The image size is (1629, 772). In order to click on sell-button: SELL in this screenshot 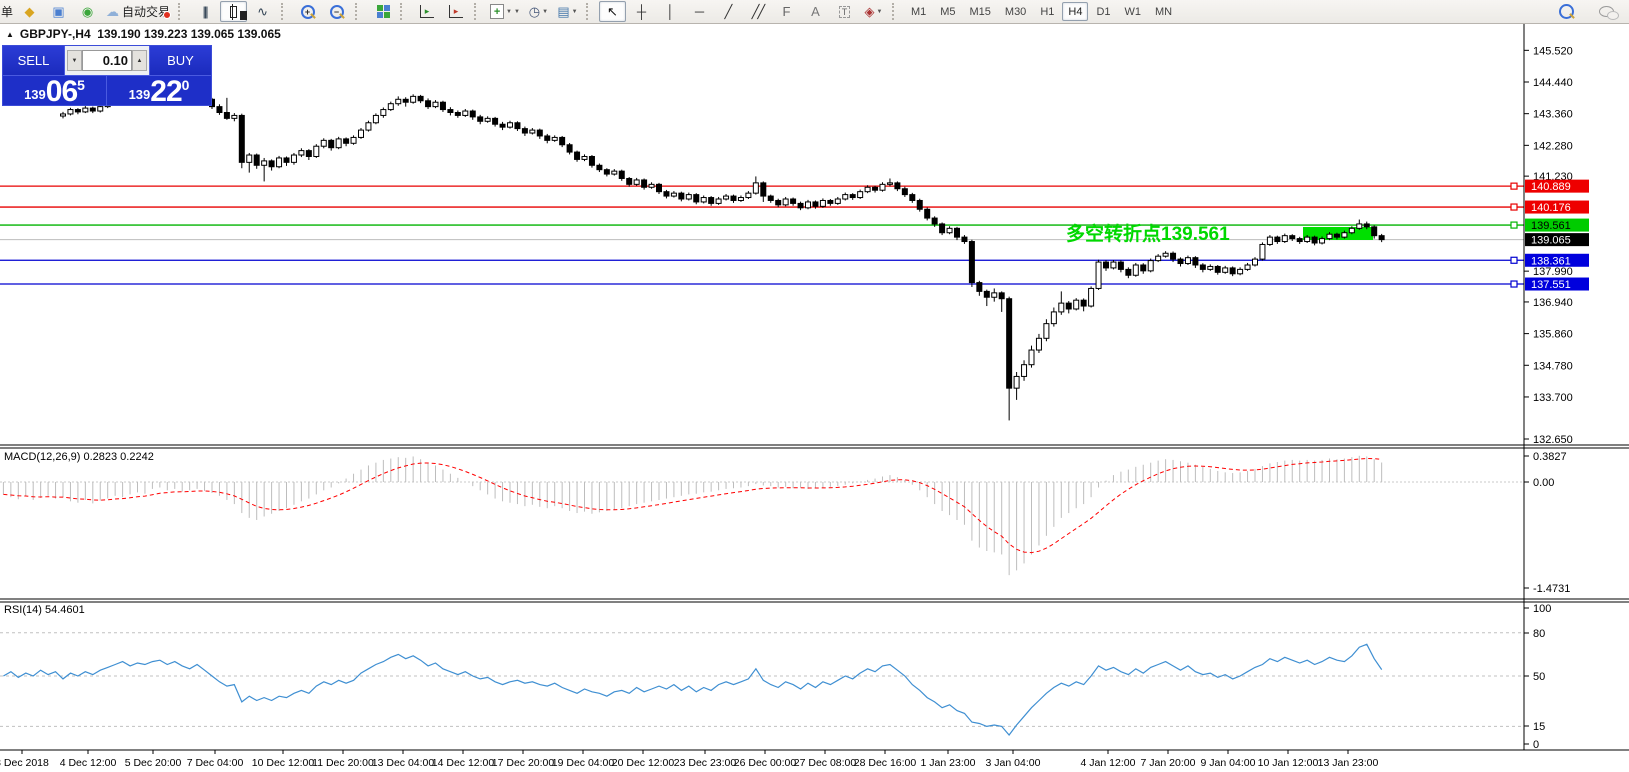, I will do `click(33, 60)`.